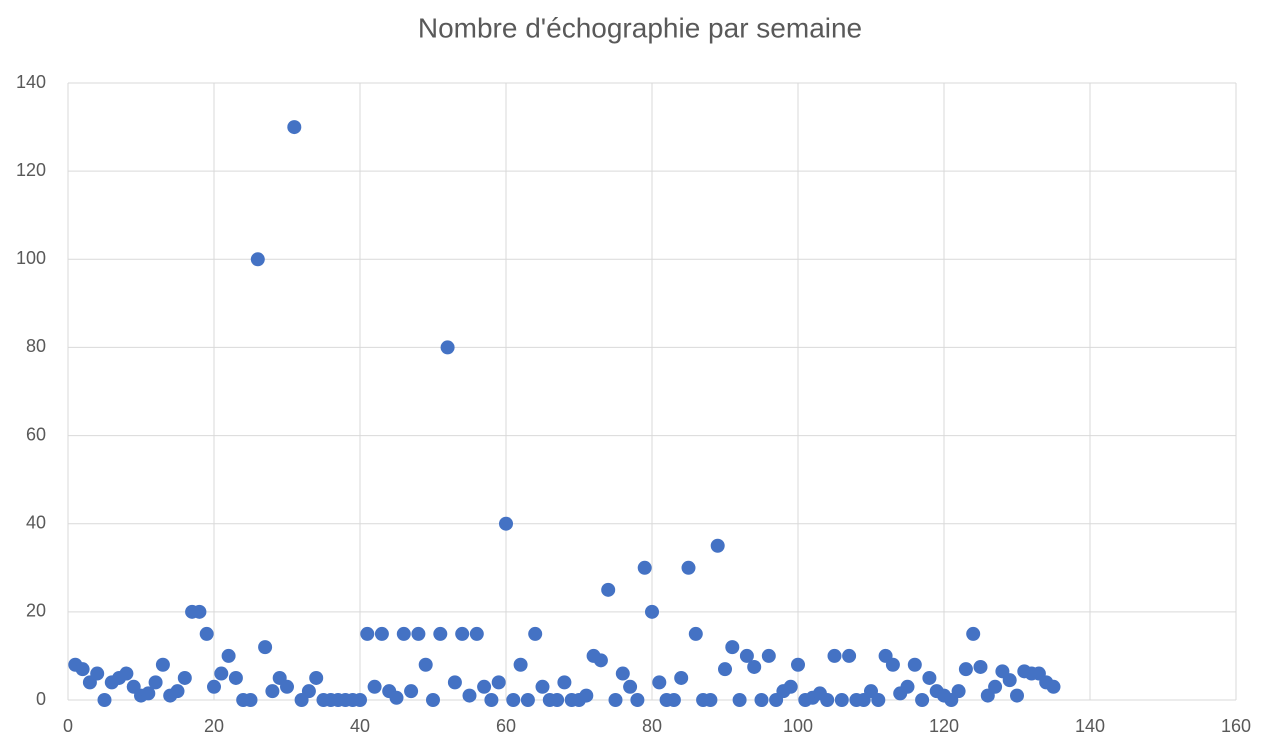 Image resolution: width=1270 pixels, height=744 pixels. I want to click on y-tick-label: 40, so click(36, 522).